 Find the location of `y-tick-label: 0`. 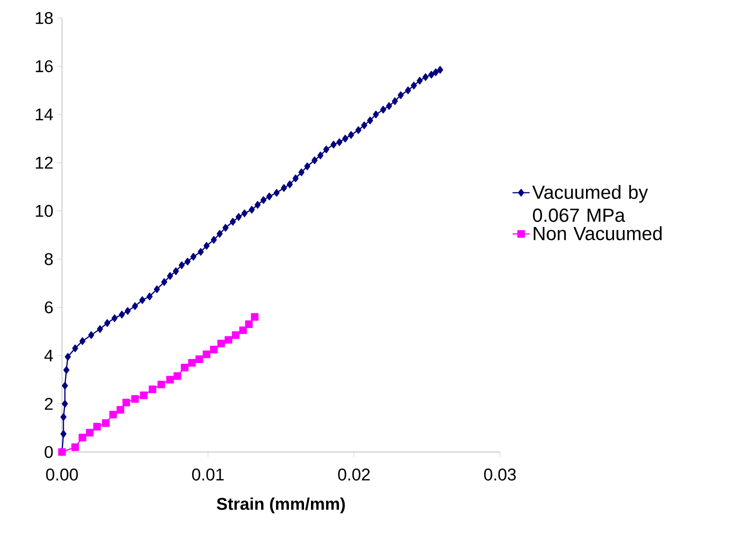

y-tick-label: 0 is located at coordinates (48, 452).